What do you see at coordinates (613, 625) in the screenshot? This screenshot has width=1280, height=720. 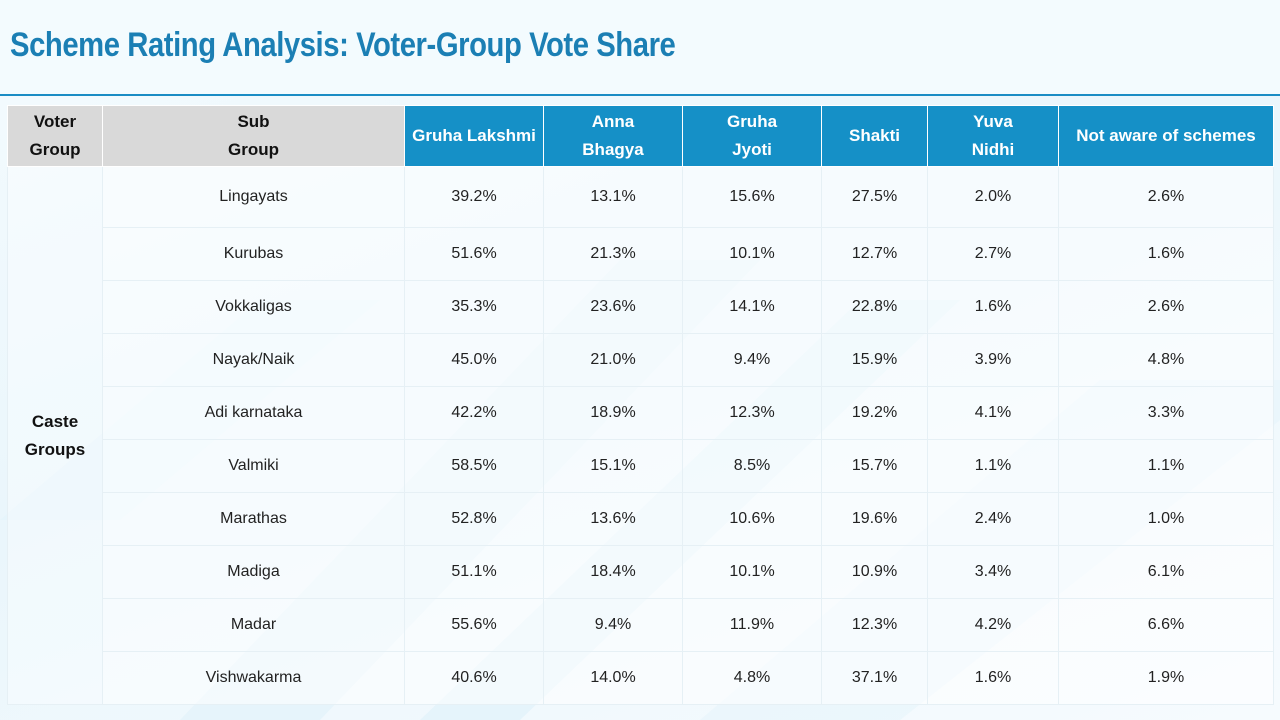 I see `cell-anna-bhagya: 9.4%` at bounding box center [613, 625].